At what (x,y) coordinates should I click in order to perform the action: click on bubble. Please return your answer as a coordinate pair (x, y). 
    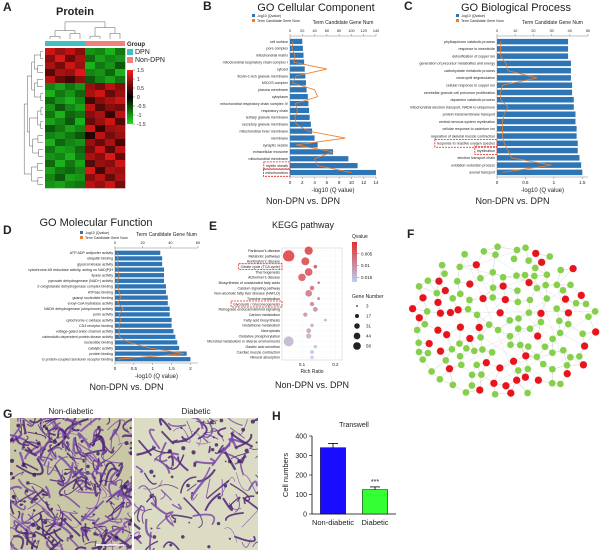
    Looking at the image, I should click on (315, 346).